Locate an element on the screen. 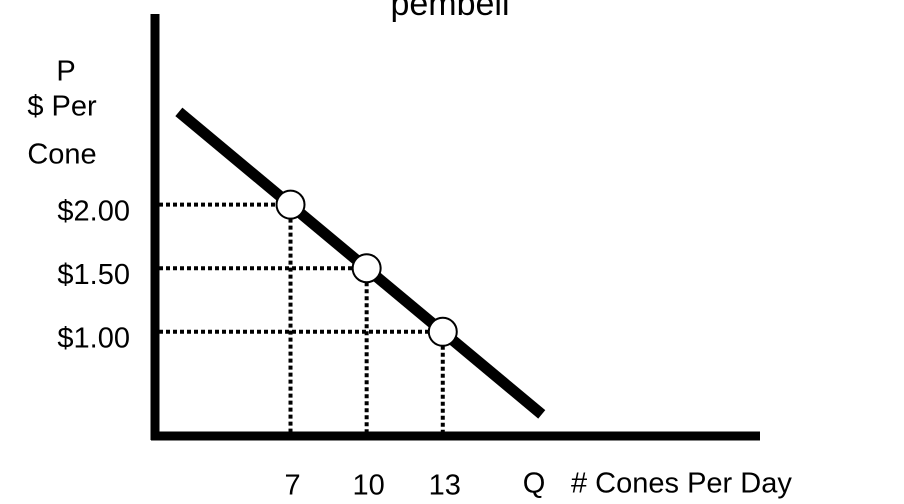 The height and width of the screenshot is (504, 904). y-axis-label: Cone is located at coordinates (61, 155).